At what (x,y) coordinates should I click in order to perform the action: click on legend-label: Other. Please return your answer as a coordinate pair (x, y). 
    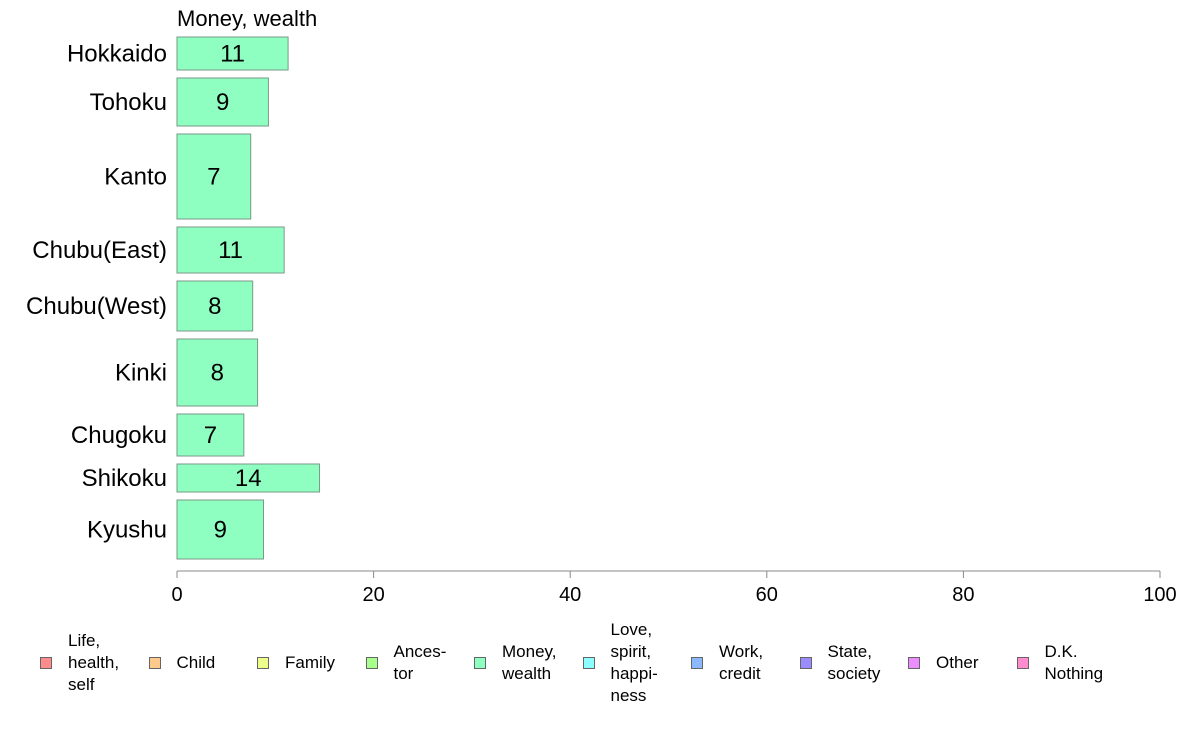
    Looking at the image, I should click on (957, 662).